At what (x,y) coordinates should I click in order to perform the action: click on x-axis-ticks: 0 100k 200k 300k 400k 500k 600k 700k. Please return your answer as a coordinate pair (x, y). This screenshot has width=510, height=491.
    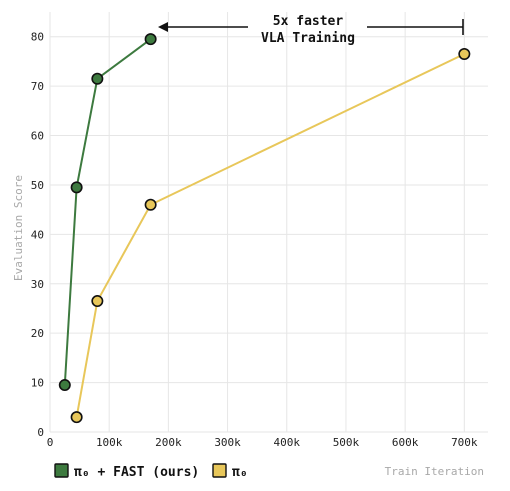
    Looking at the image, I should click on (262, 442).